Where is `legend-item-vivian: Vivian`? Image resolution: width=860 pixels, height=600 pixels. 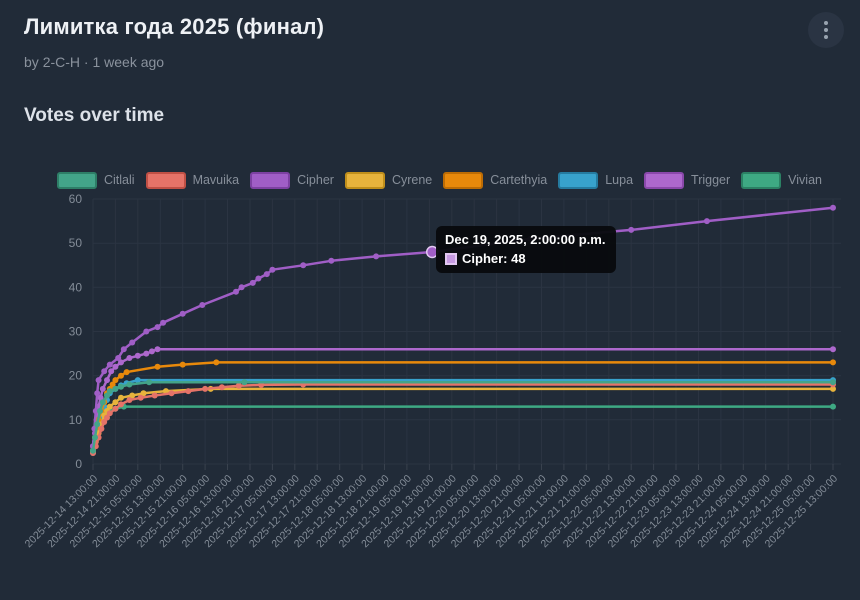 legend-item-vivian: Vivian is located at coordinates (781, 180).